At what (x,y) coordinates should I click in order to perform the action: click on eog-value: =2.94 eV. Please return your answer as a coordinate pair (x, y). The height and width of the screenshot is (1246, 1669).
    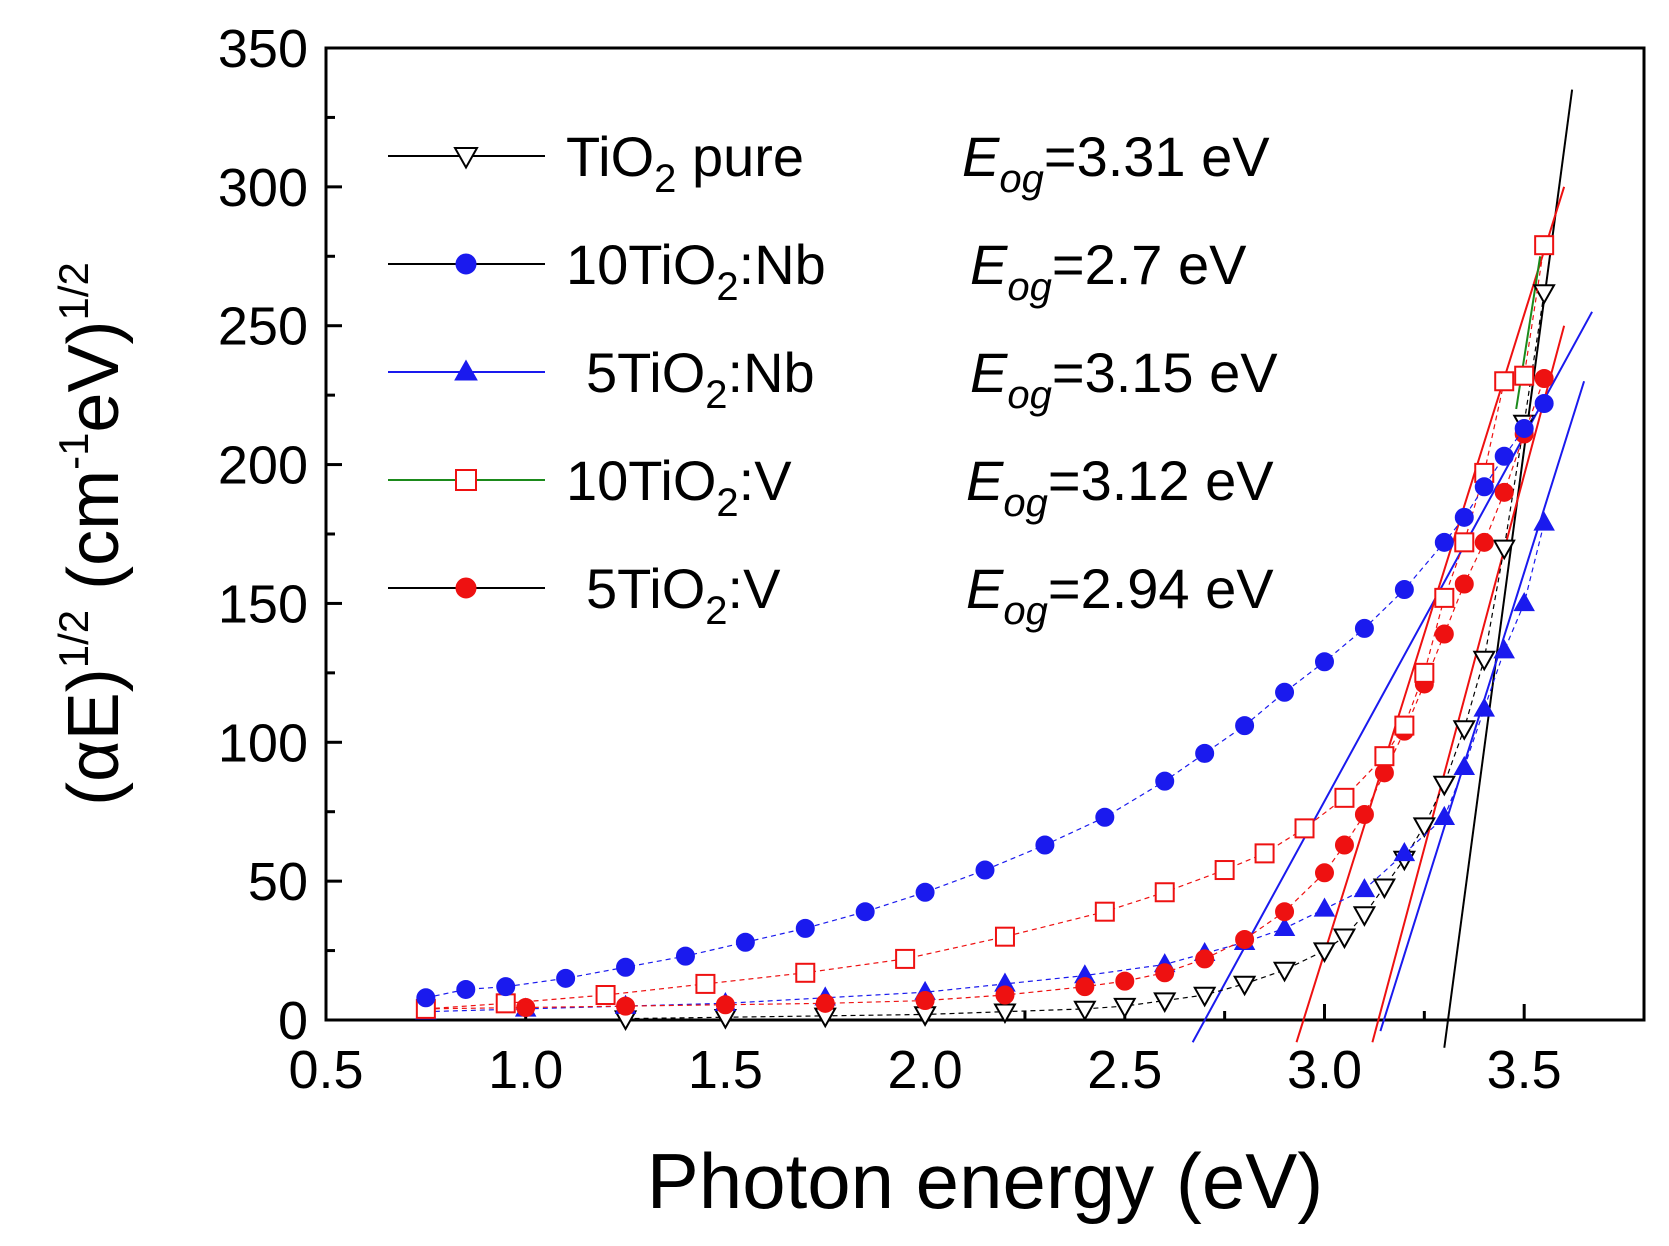
    Looking at the image, I should click on (1161, 588).